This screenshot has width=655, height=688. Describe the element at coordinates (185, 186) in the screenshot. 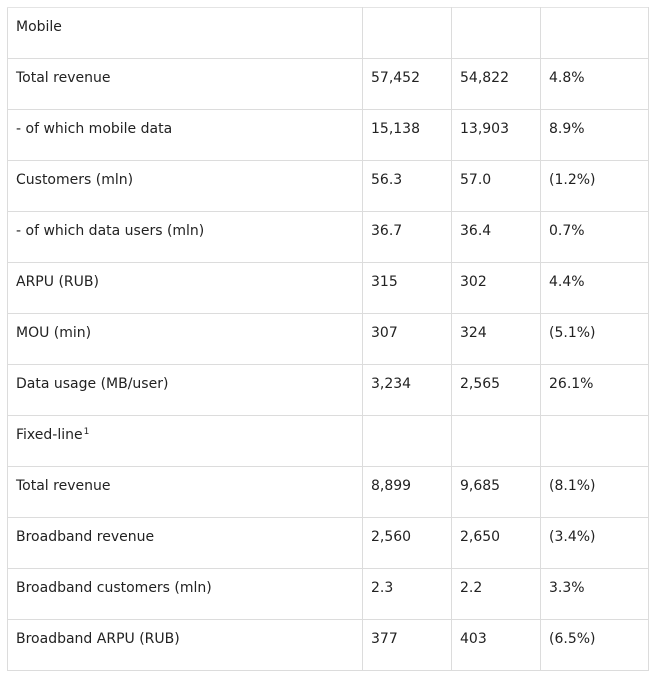

I see `row-label-cell: Customers (mln)` at that location.